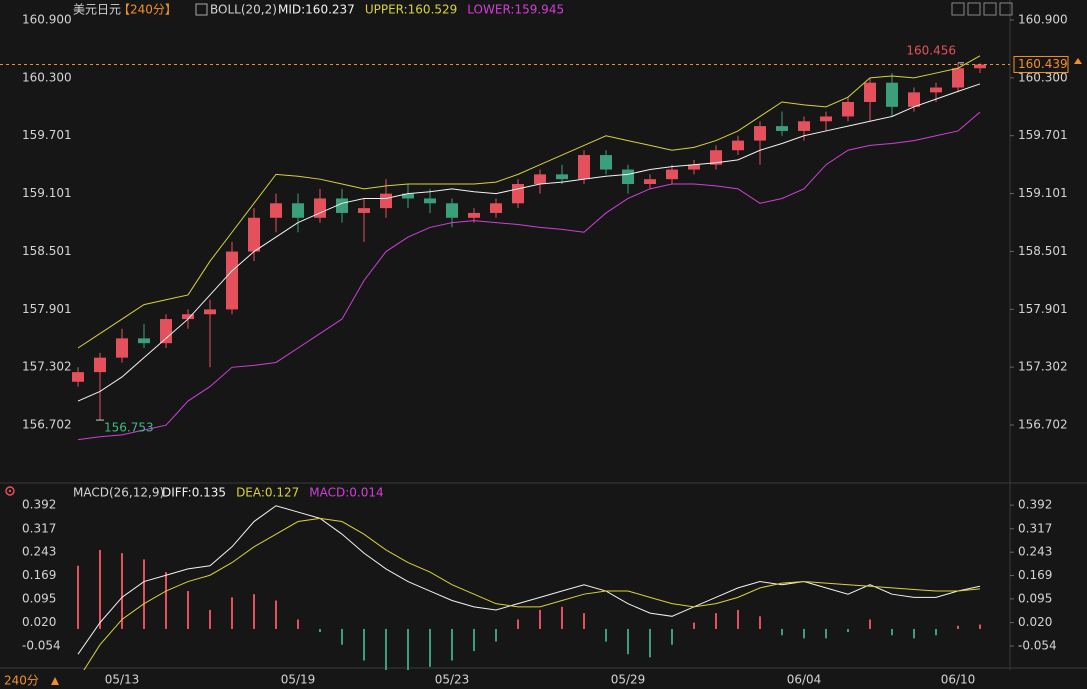  I want to click on x-tick-label: 06/10, so click(958, 680).